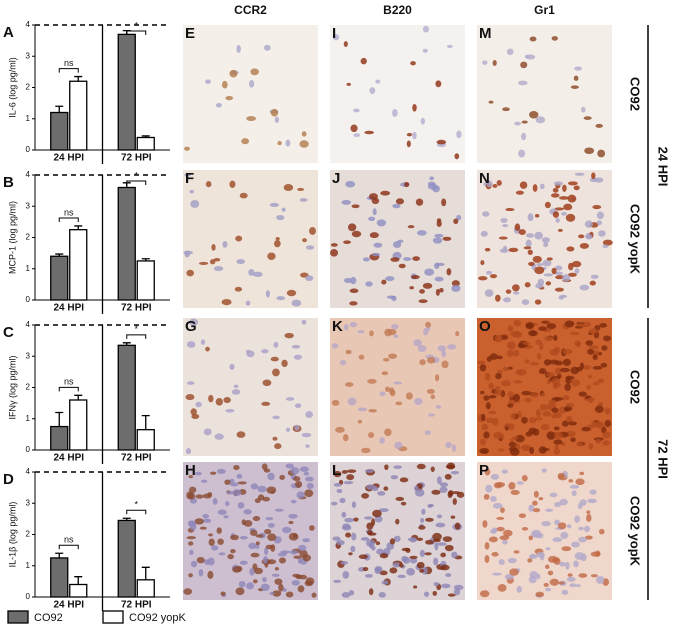 This screenshot has height=629, width=675. Describe the element at coordinates (250, 239) in the screenshot. I see `micrograph-background` at that location.